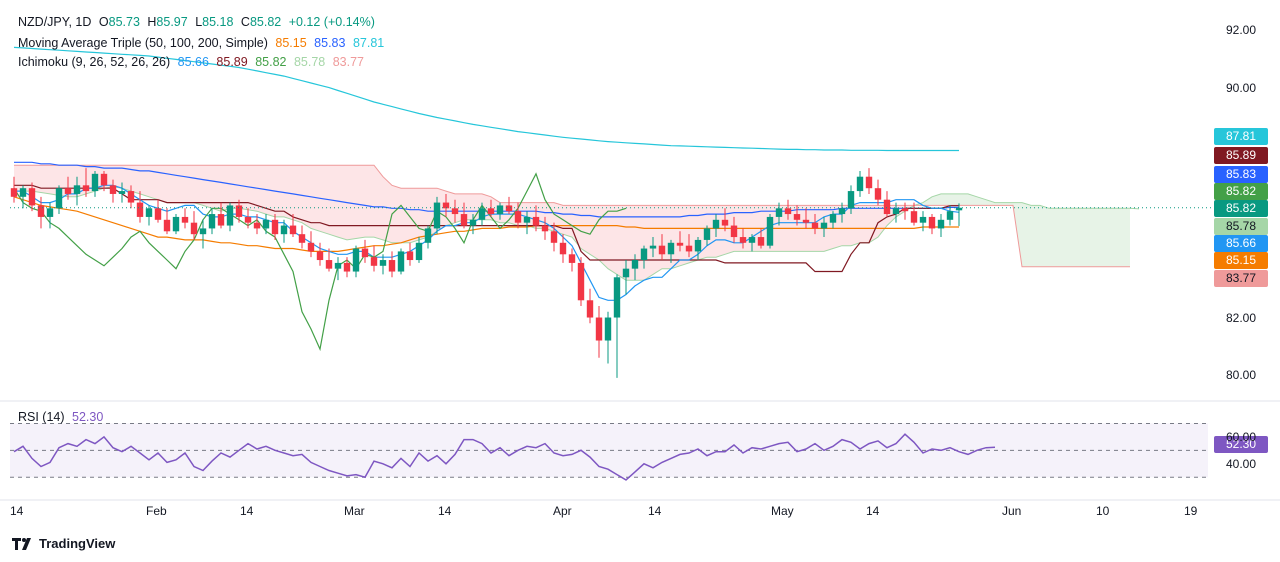 The width and height of the screenshot is (1280, 562). Describe the element at coordinates (172, 22) in the screenshot. I see `high-value: 85.97` at that location.